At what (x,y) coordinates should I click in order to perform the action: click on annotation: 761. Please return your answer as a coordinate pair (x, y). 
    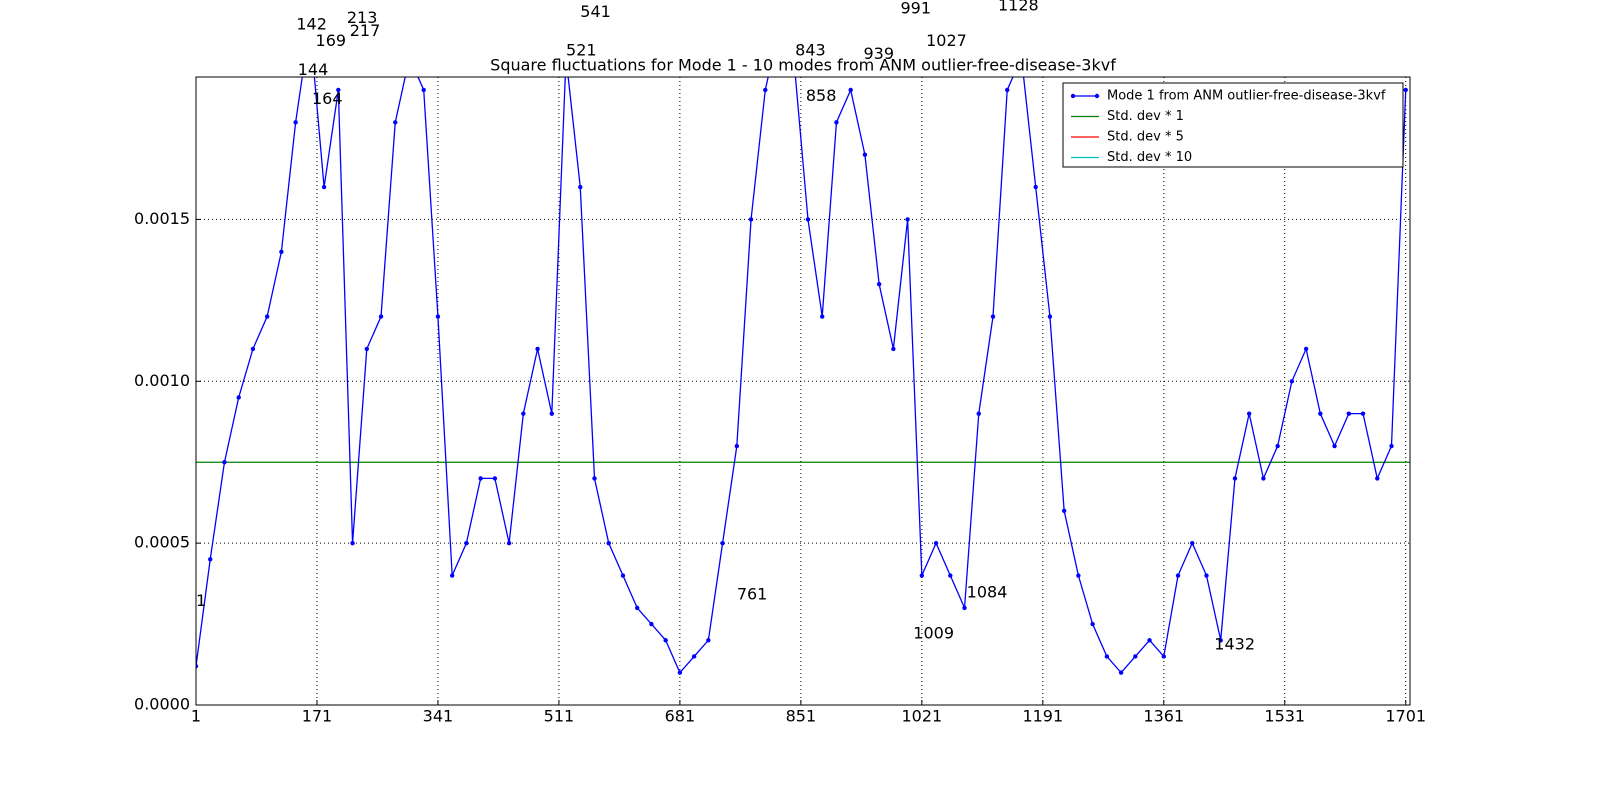
    Looking at the image, I should click on (752, 593).